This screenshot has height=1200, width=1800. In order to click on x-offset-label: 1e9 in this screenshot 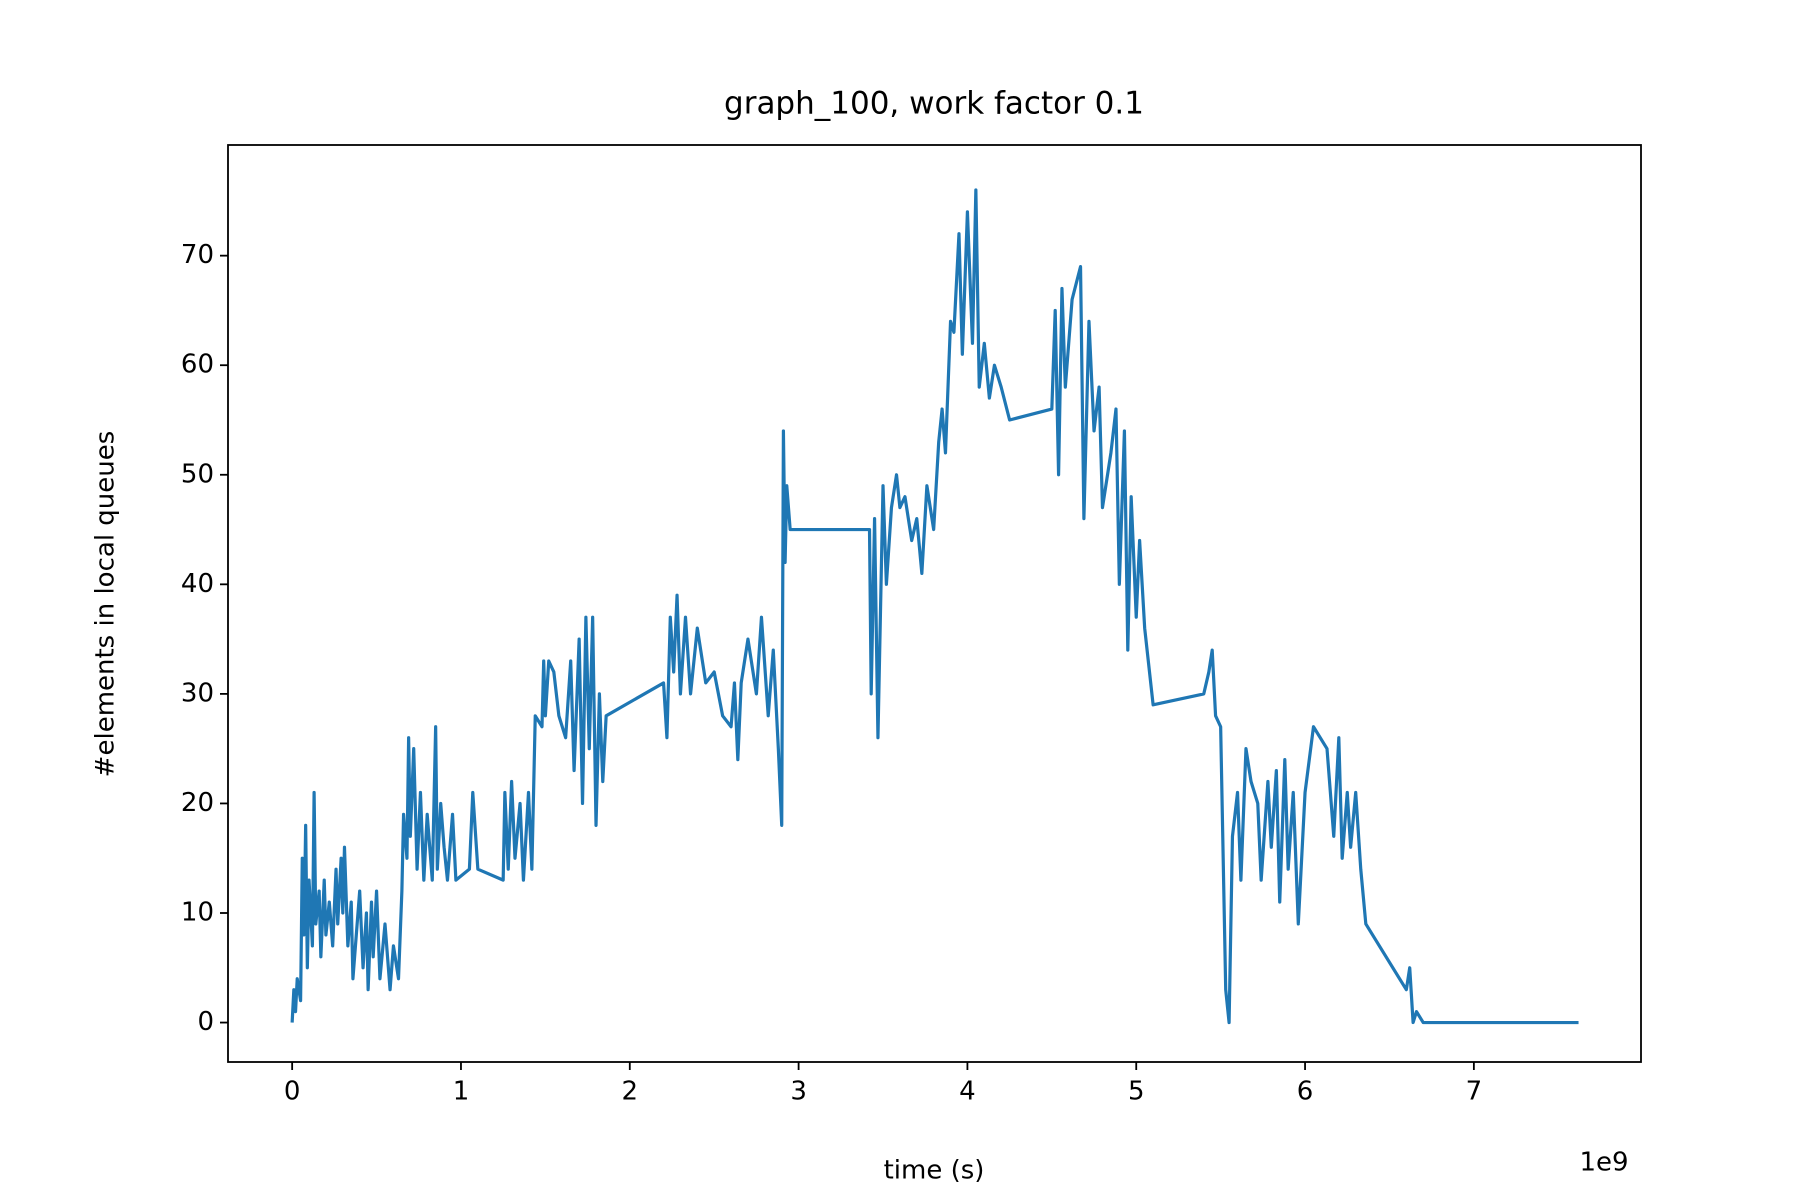, I will do `click(1603, 1163)`.